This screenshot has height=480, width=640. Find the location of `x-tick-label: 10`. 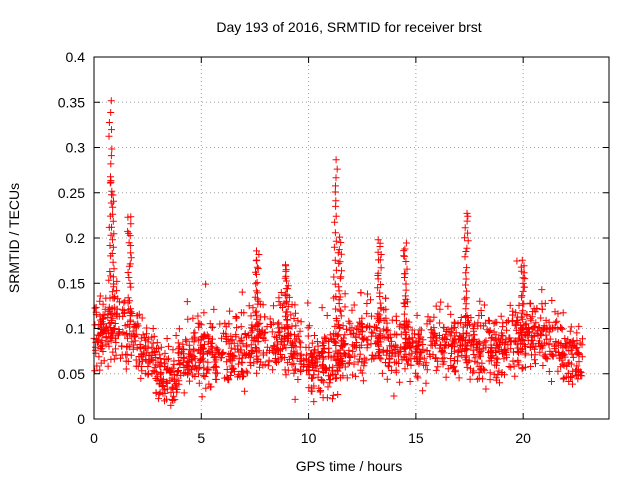

x-tick-label: 10 is located at coordinates (309, 438).